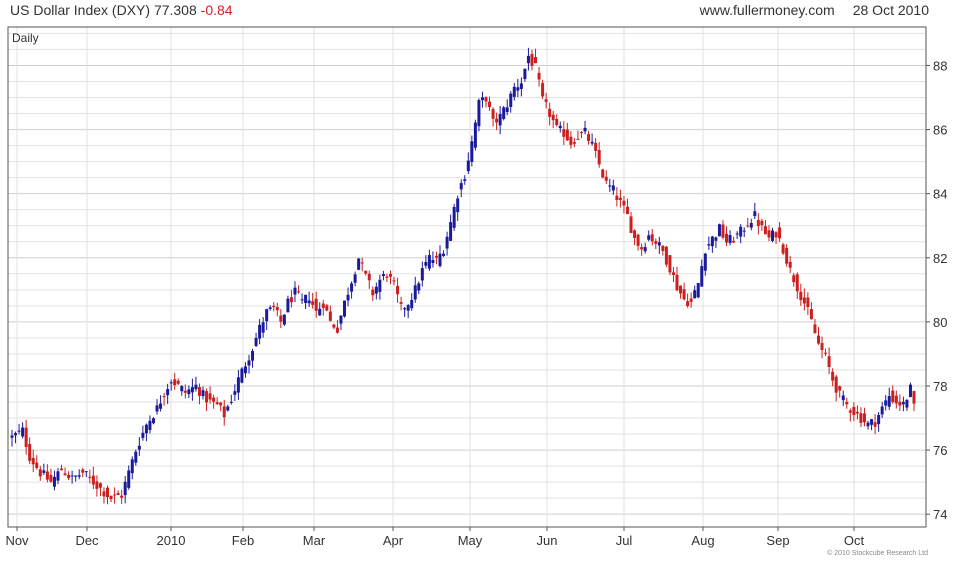  What do you see at coordinates (767, 10) in the screenshot?
I see `site-link: www.fullermoney.com` at bounding box center [767, 10].